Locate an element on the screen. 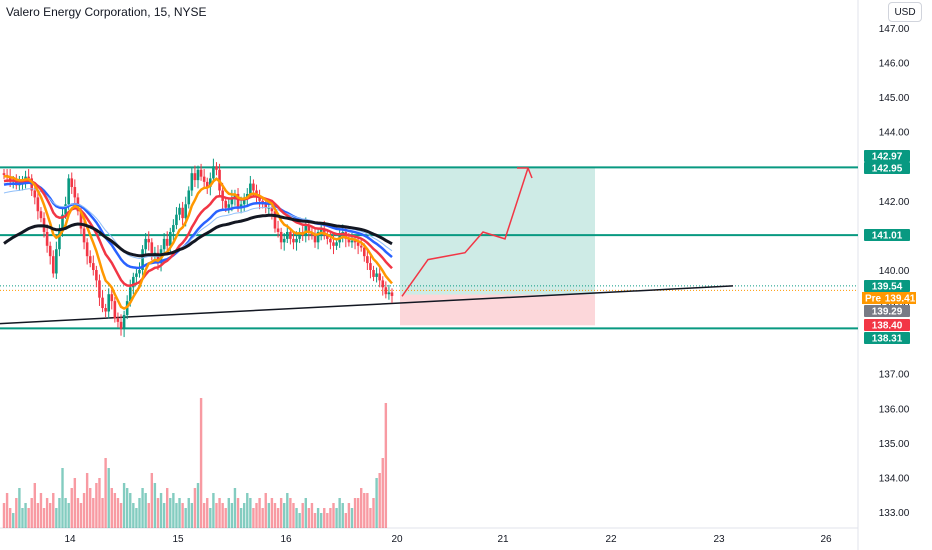  time-tick-label: 26 is located at coordinates (826, 539).